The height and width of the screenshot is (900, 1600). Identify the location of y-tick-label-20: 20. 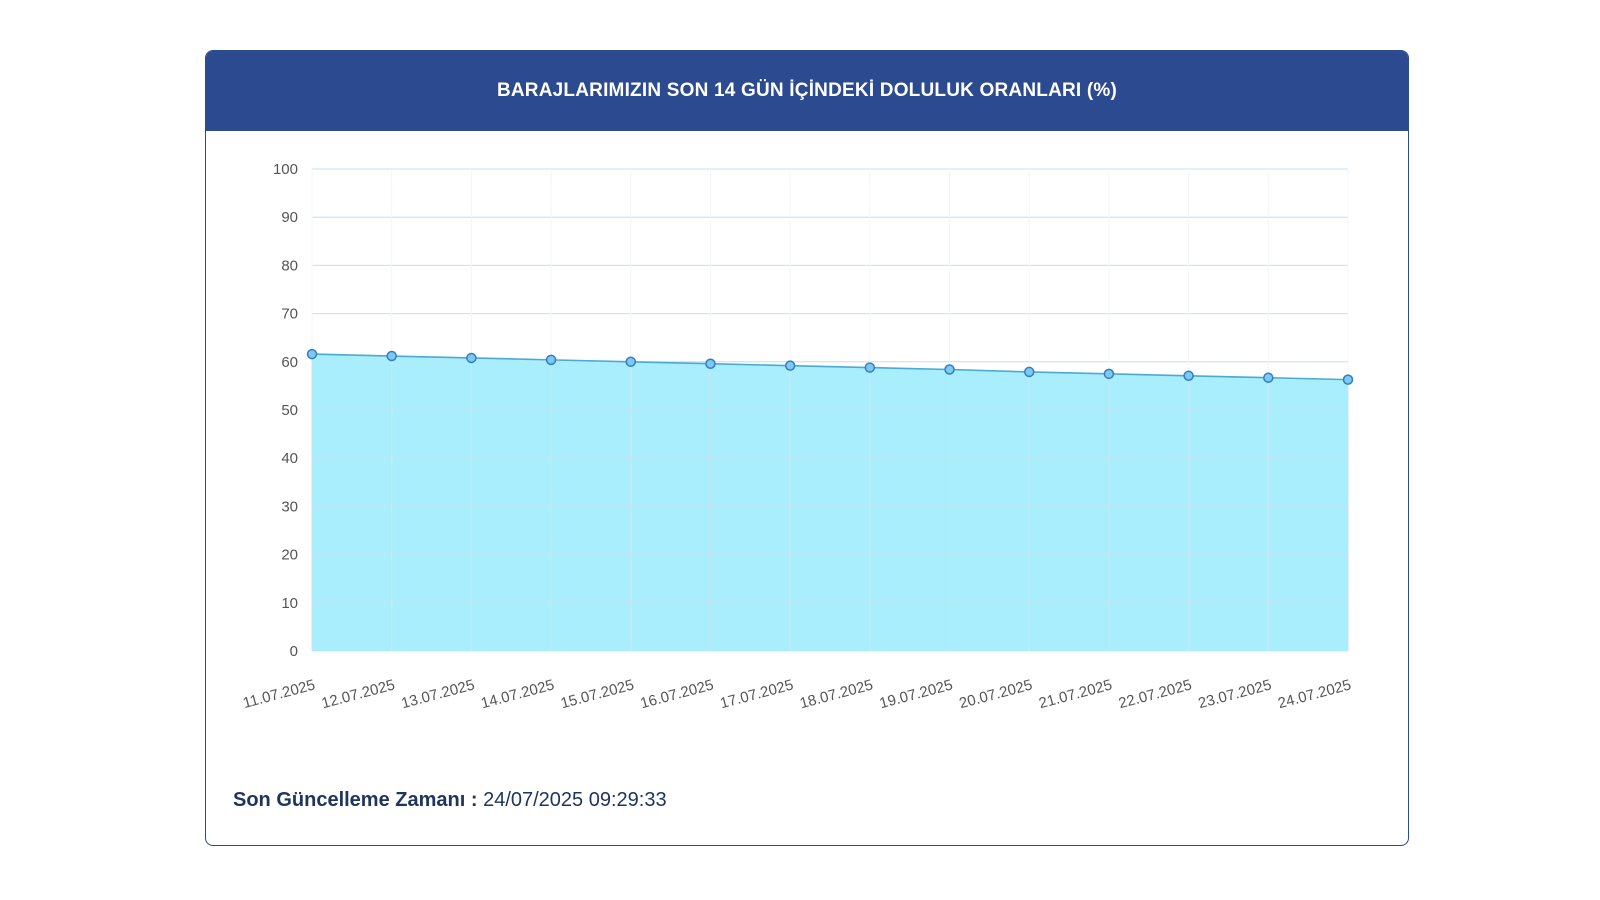
(289, 555).